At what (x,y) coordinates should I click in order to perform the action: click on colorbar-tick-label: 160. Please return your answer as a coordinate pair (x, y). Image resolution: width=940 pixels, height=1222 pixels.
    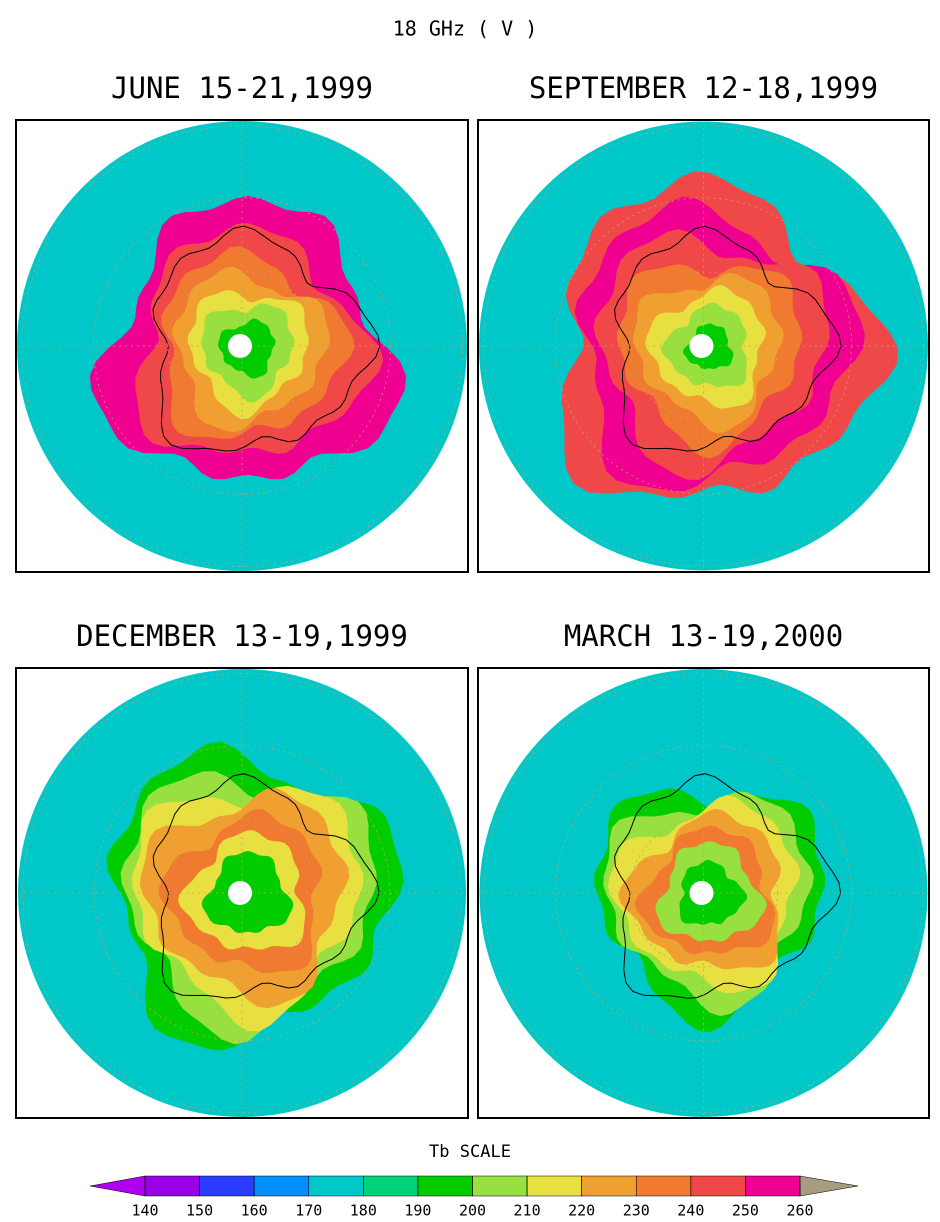
    Looking at the image, I should click on (254, 1211).